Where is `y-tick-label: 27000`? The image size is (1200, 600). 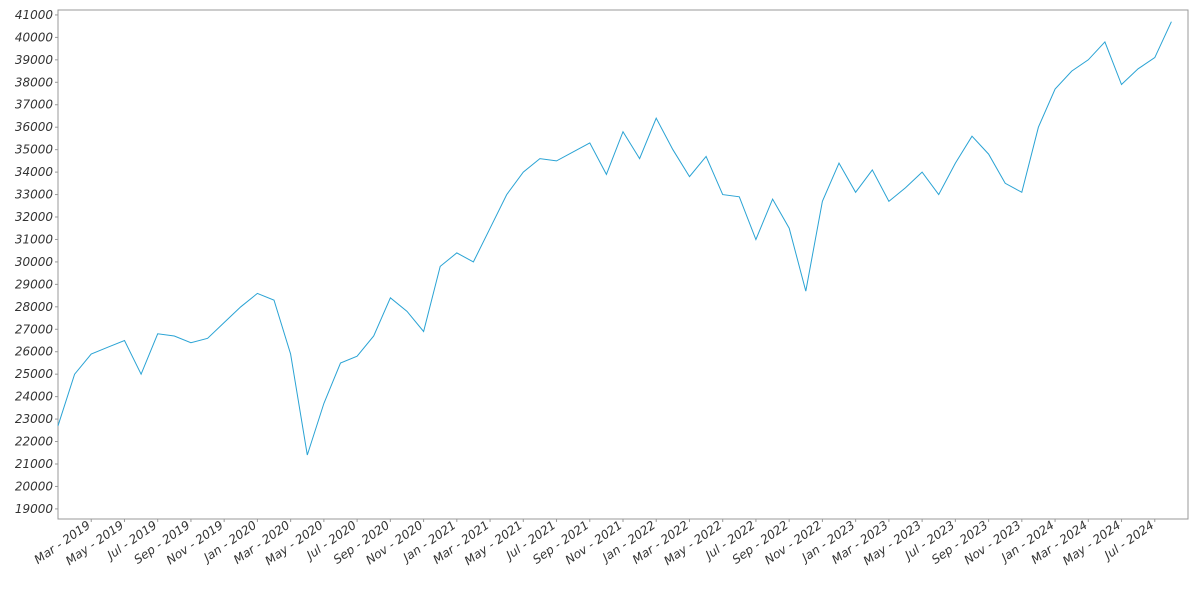
y-tick-label: 27000 is located at coordinates (34, 329).